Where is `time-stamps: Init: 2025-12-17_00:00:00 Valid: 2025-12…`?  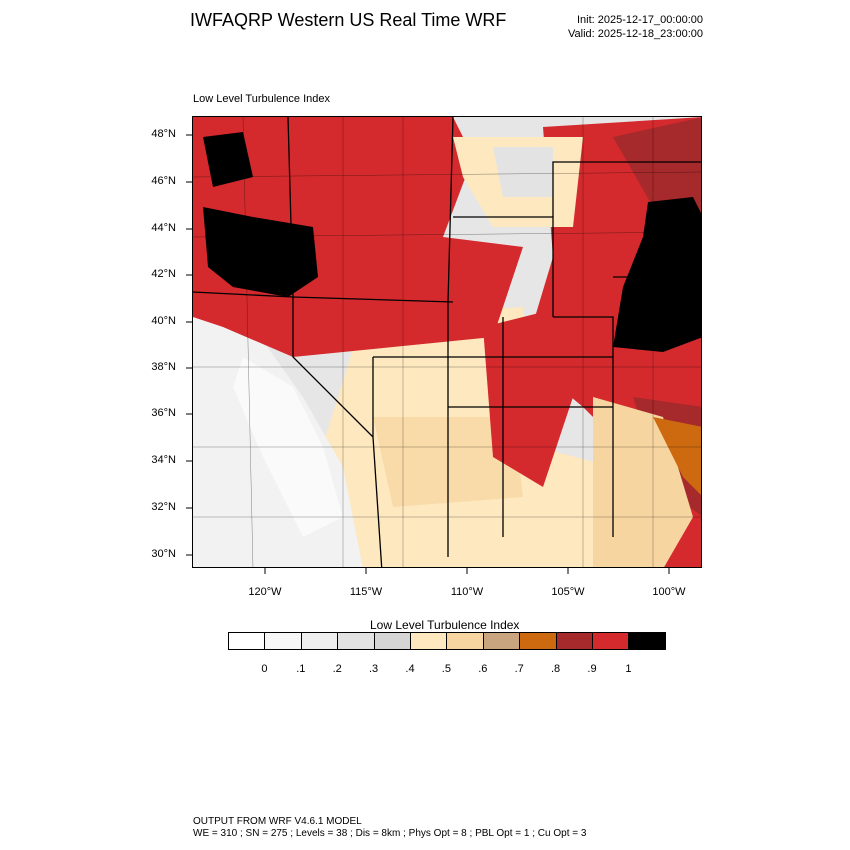 time-stamps: Init: 2025-12-17_00:00:00 Valid: 2025-12… is located at coordinates (635, 27).